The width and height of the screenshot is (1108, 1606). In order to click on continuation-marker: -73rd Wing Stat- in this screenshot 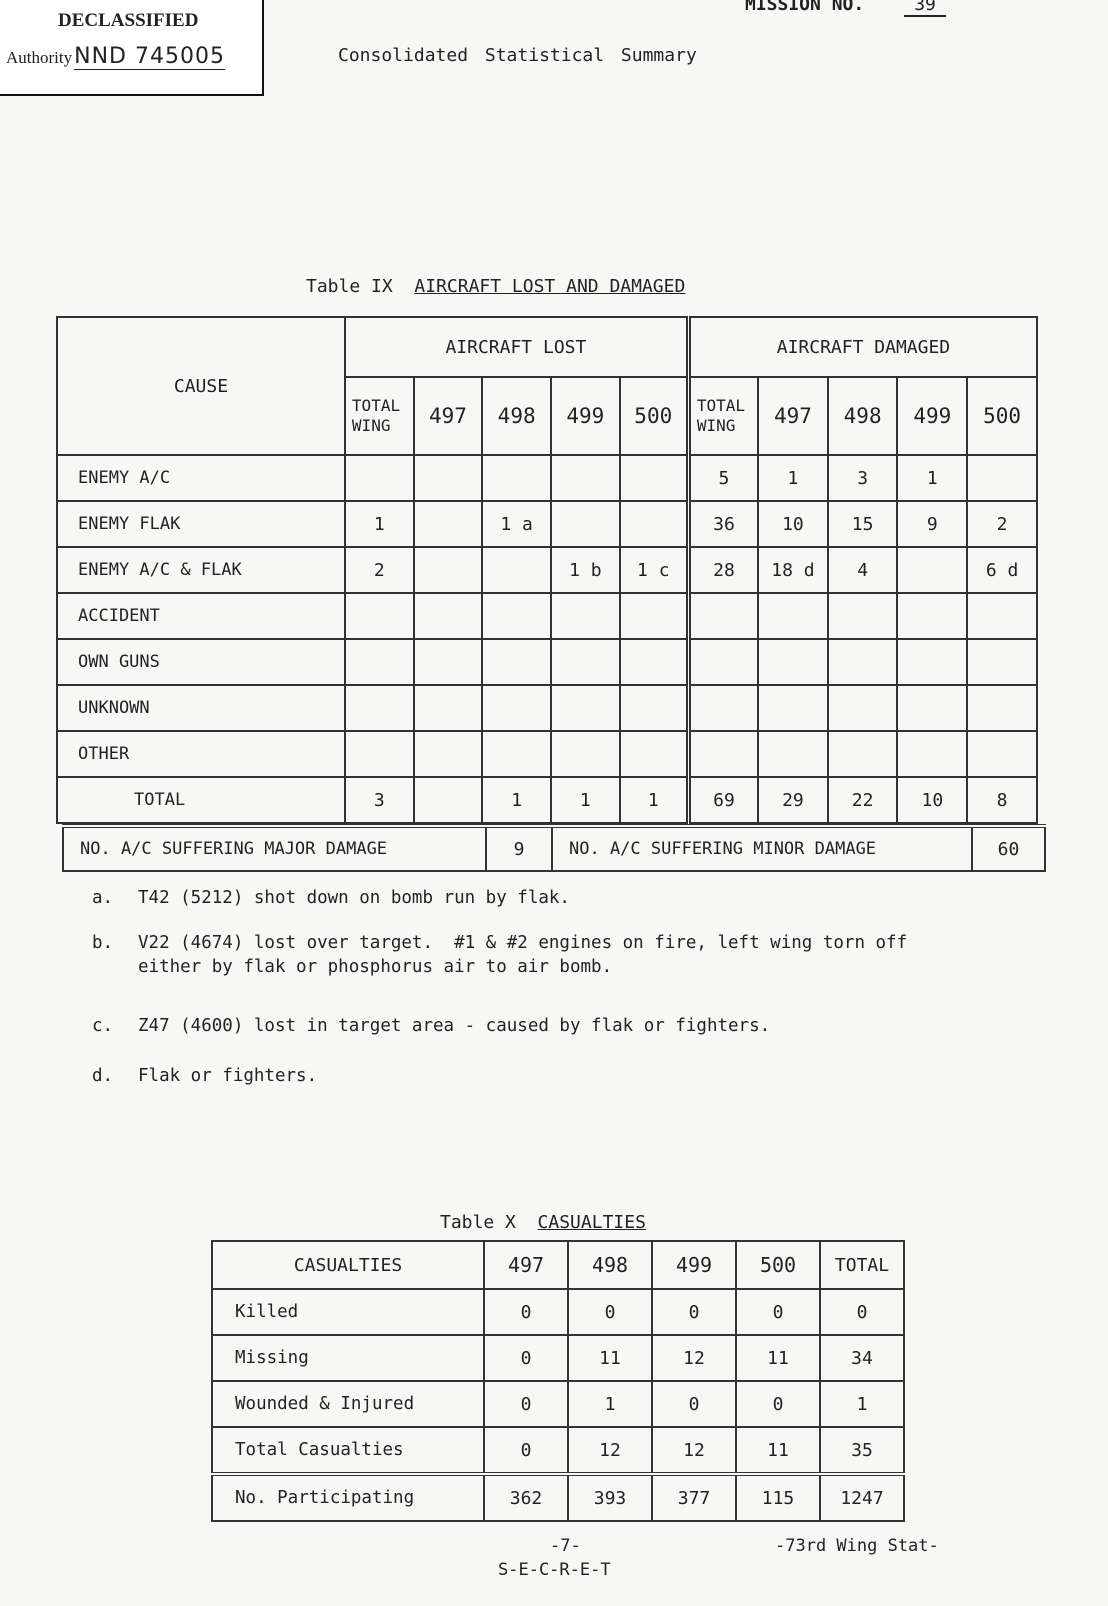, I will do `click(857, 1546)`.